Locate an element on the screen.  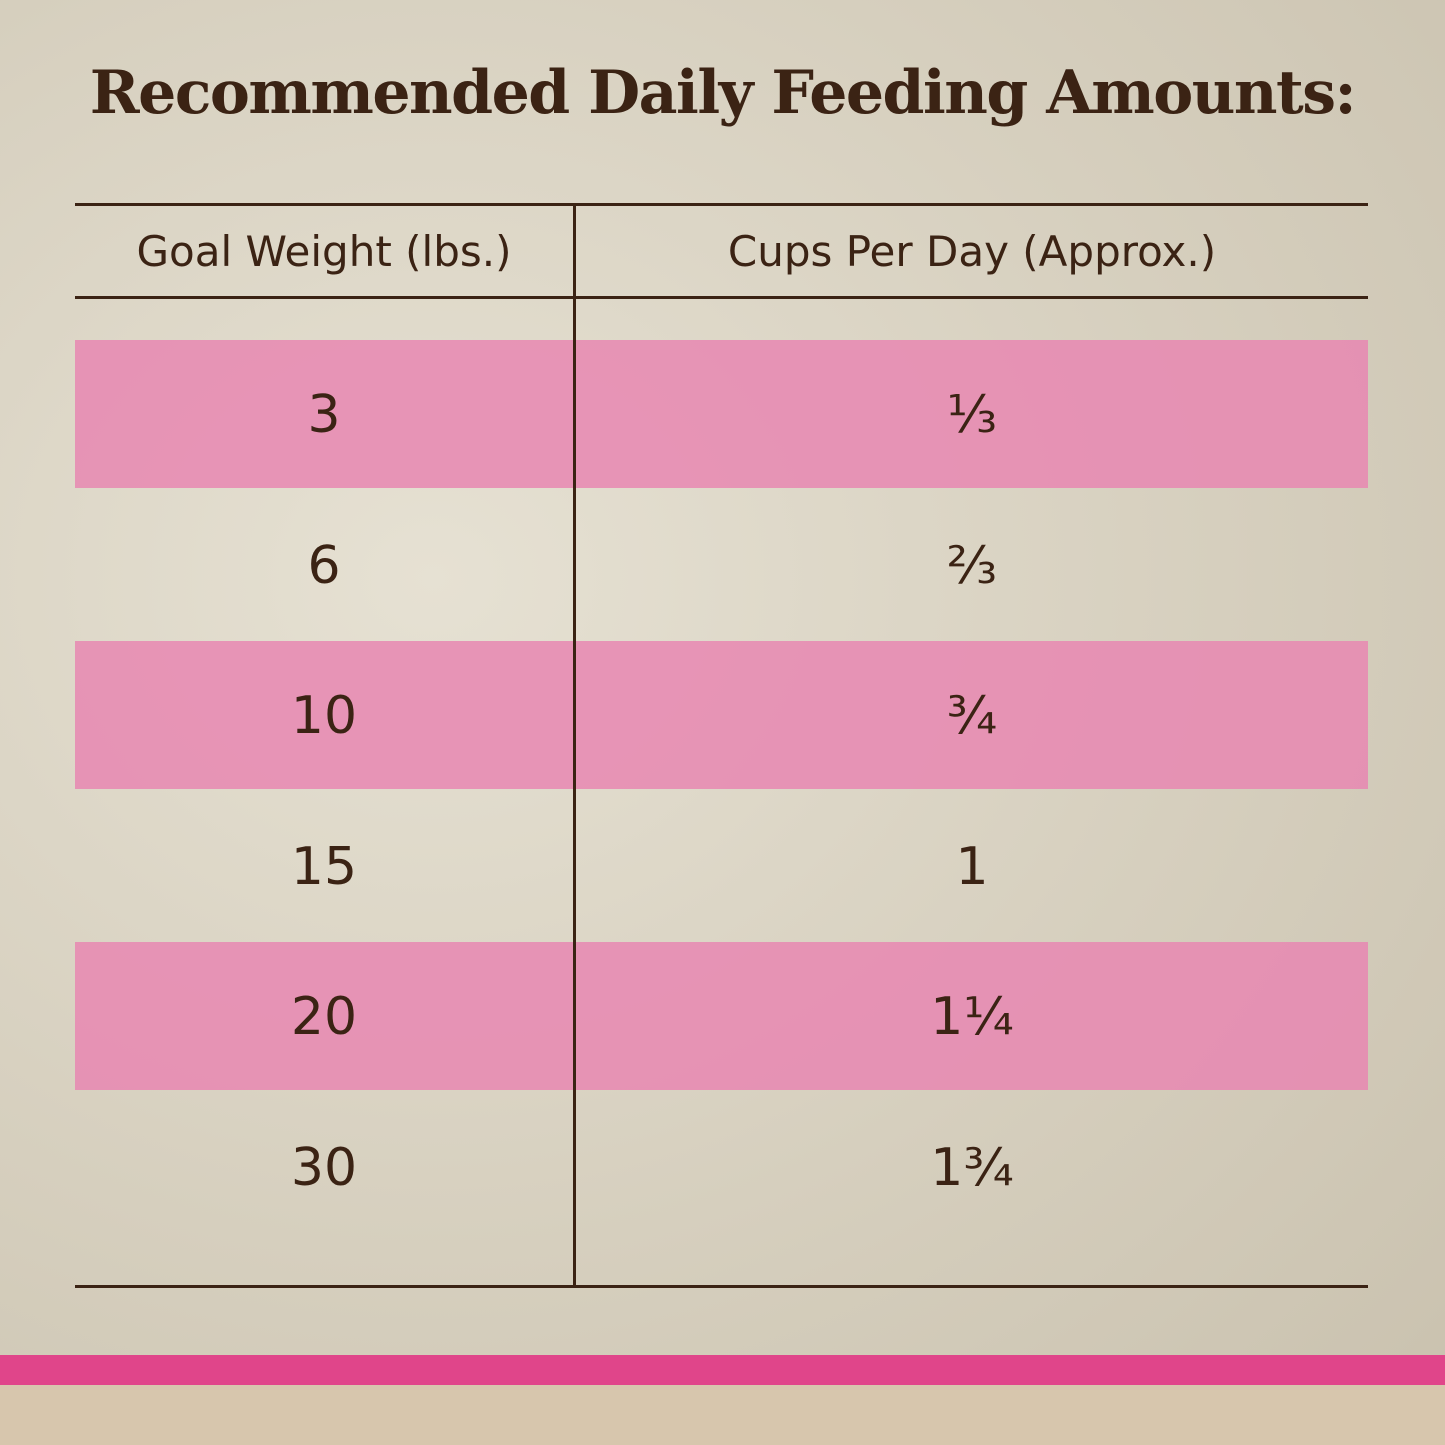
weight-cell: 3 is located at coordinates (324, 415).